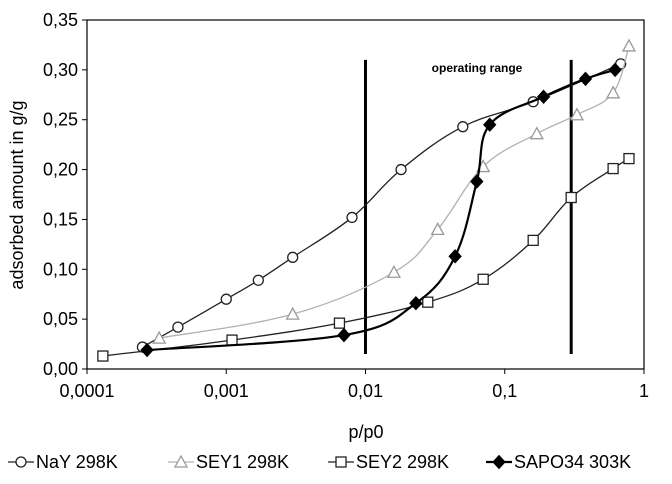 The height and width of the screenshot is (484, 672). Describe the element at coordinates (60, 319) in the screenshot. I see `y-tick-label: 0,05` at that location.